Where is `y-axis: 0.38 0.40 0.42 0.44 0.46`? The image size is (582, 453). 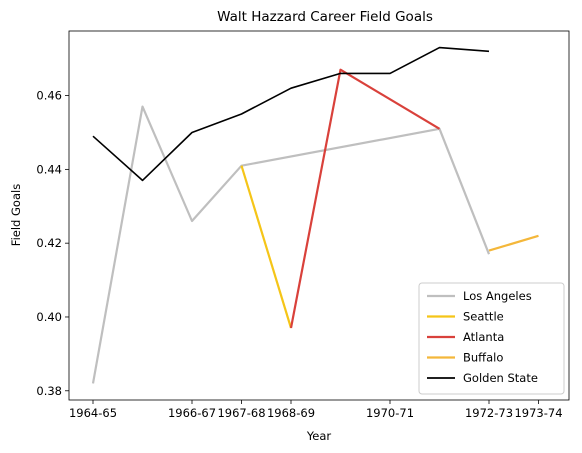 y-axis: 0.38 0.40 0.42 0.44 0.46 is located at coordinates (52, 243).